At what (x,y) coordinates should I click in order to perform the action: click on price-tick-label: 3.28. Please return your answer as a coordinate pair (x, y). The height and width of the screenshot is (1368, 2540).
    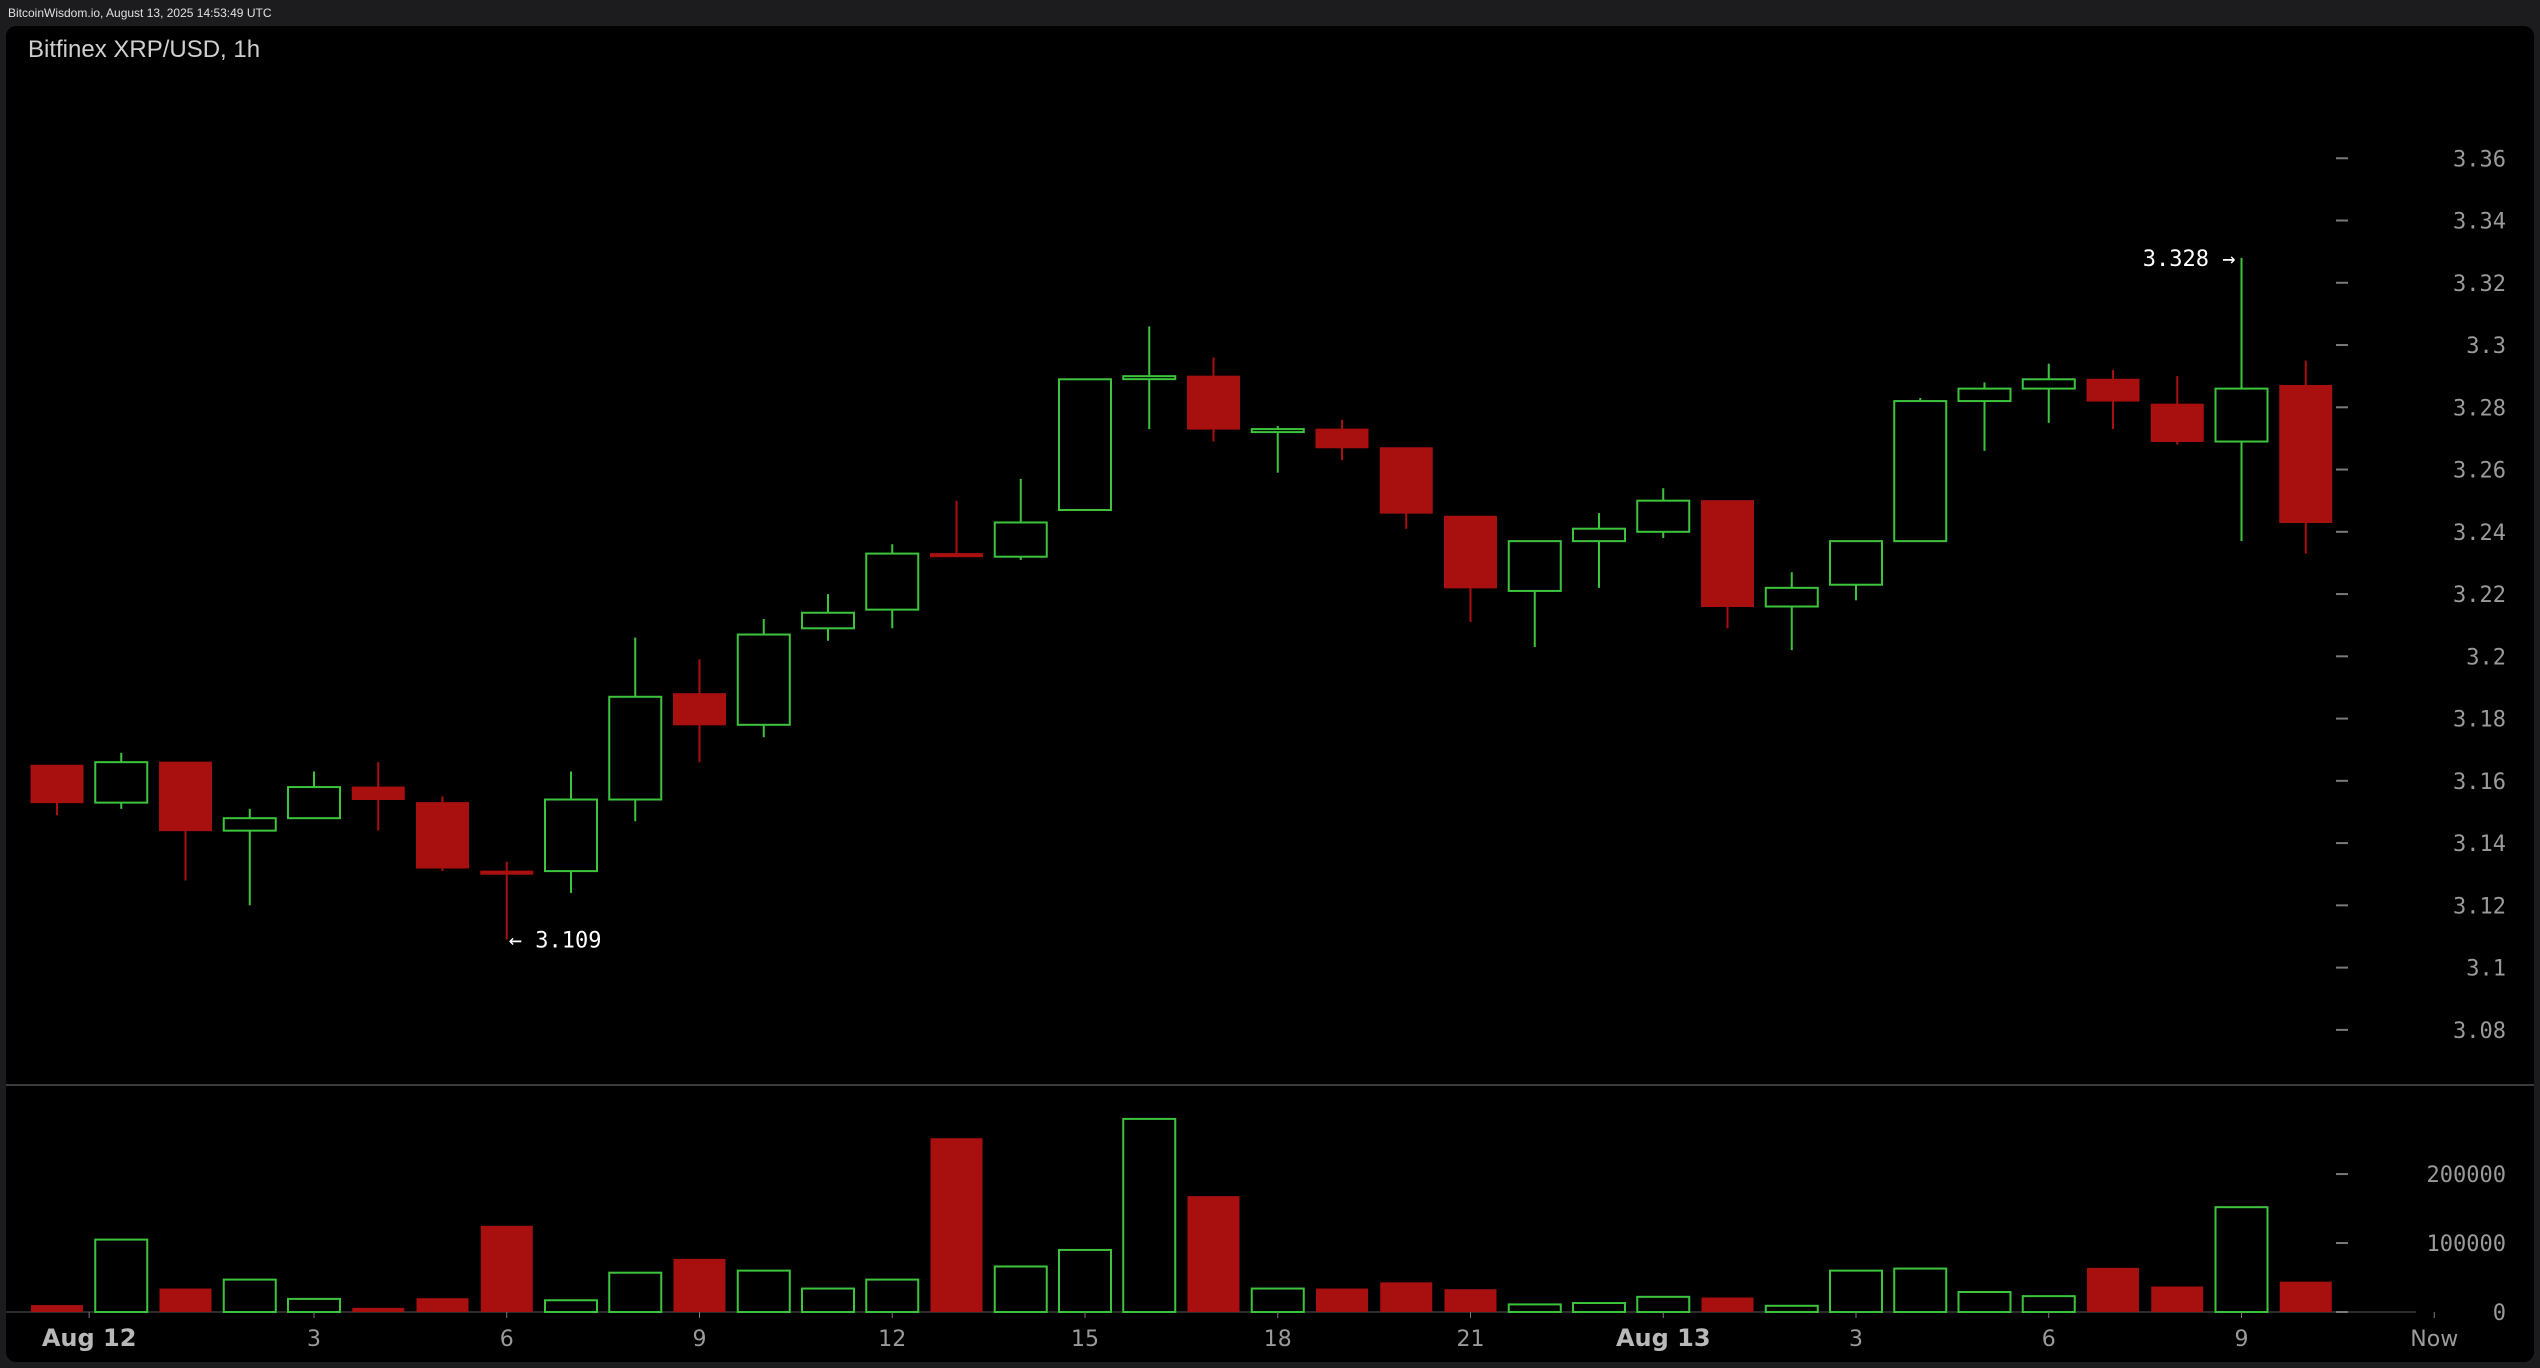
    Looking at the image, I should click on (2479, 408).